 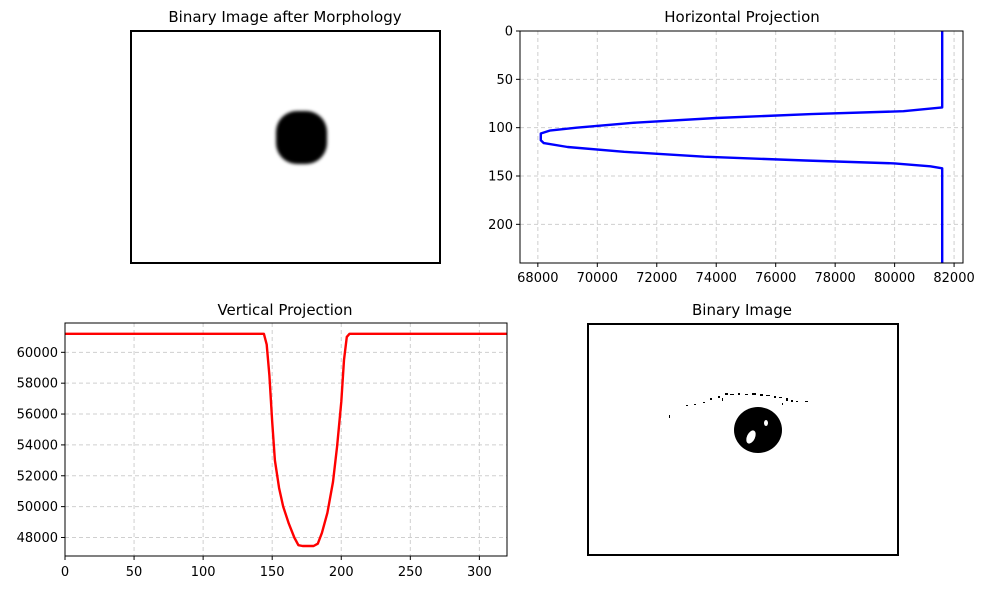 What do you see at coordinates (834, 278) in the screenshot?
I see `h-tick-label-x: 78000` at bounding box center [834, 278].